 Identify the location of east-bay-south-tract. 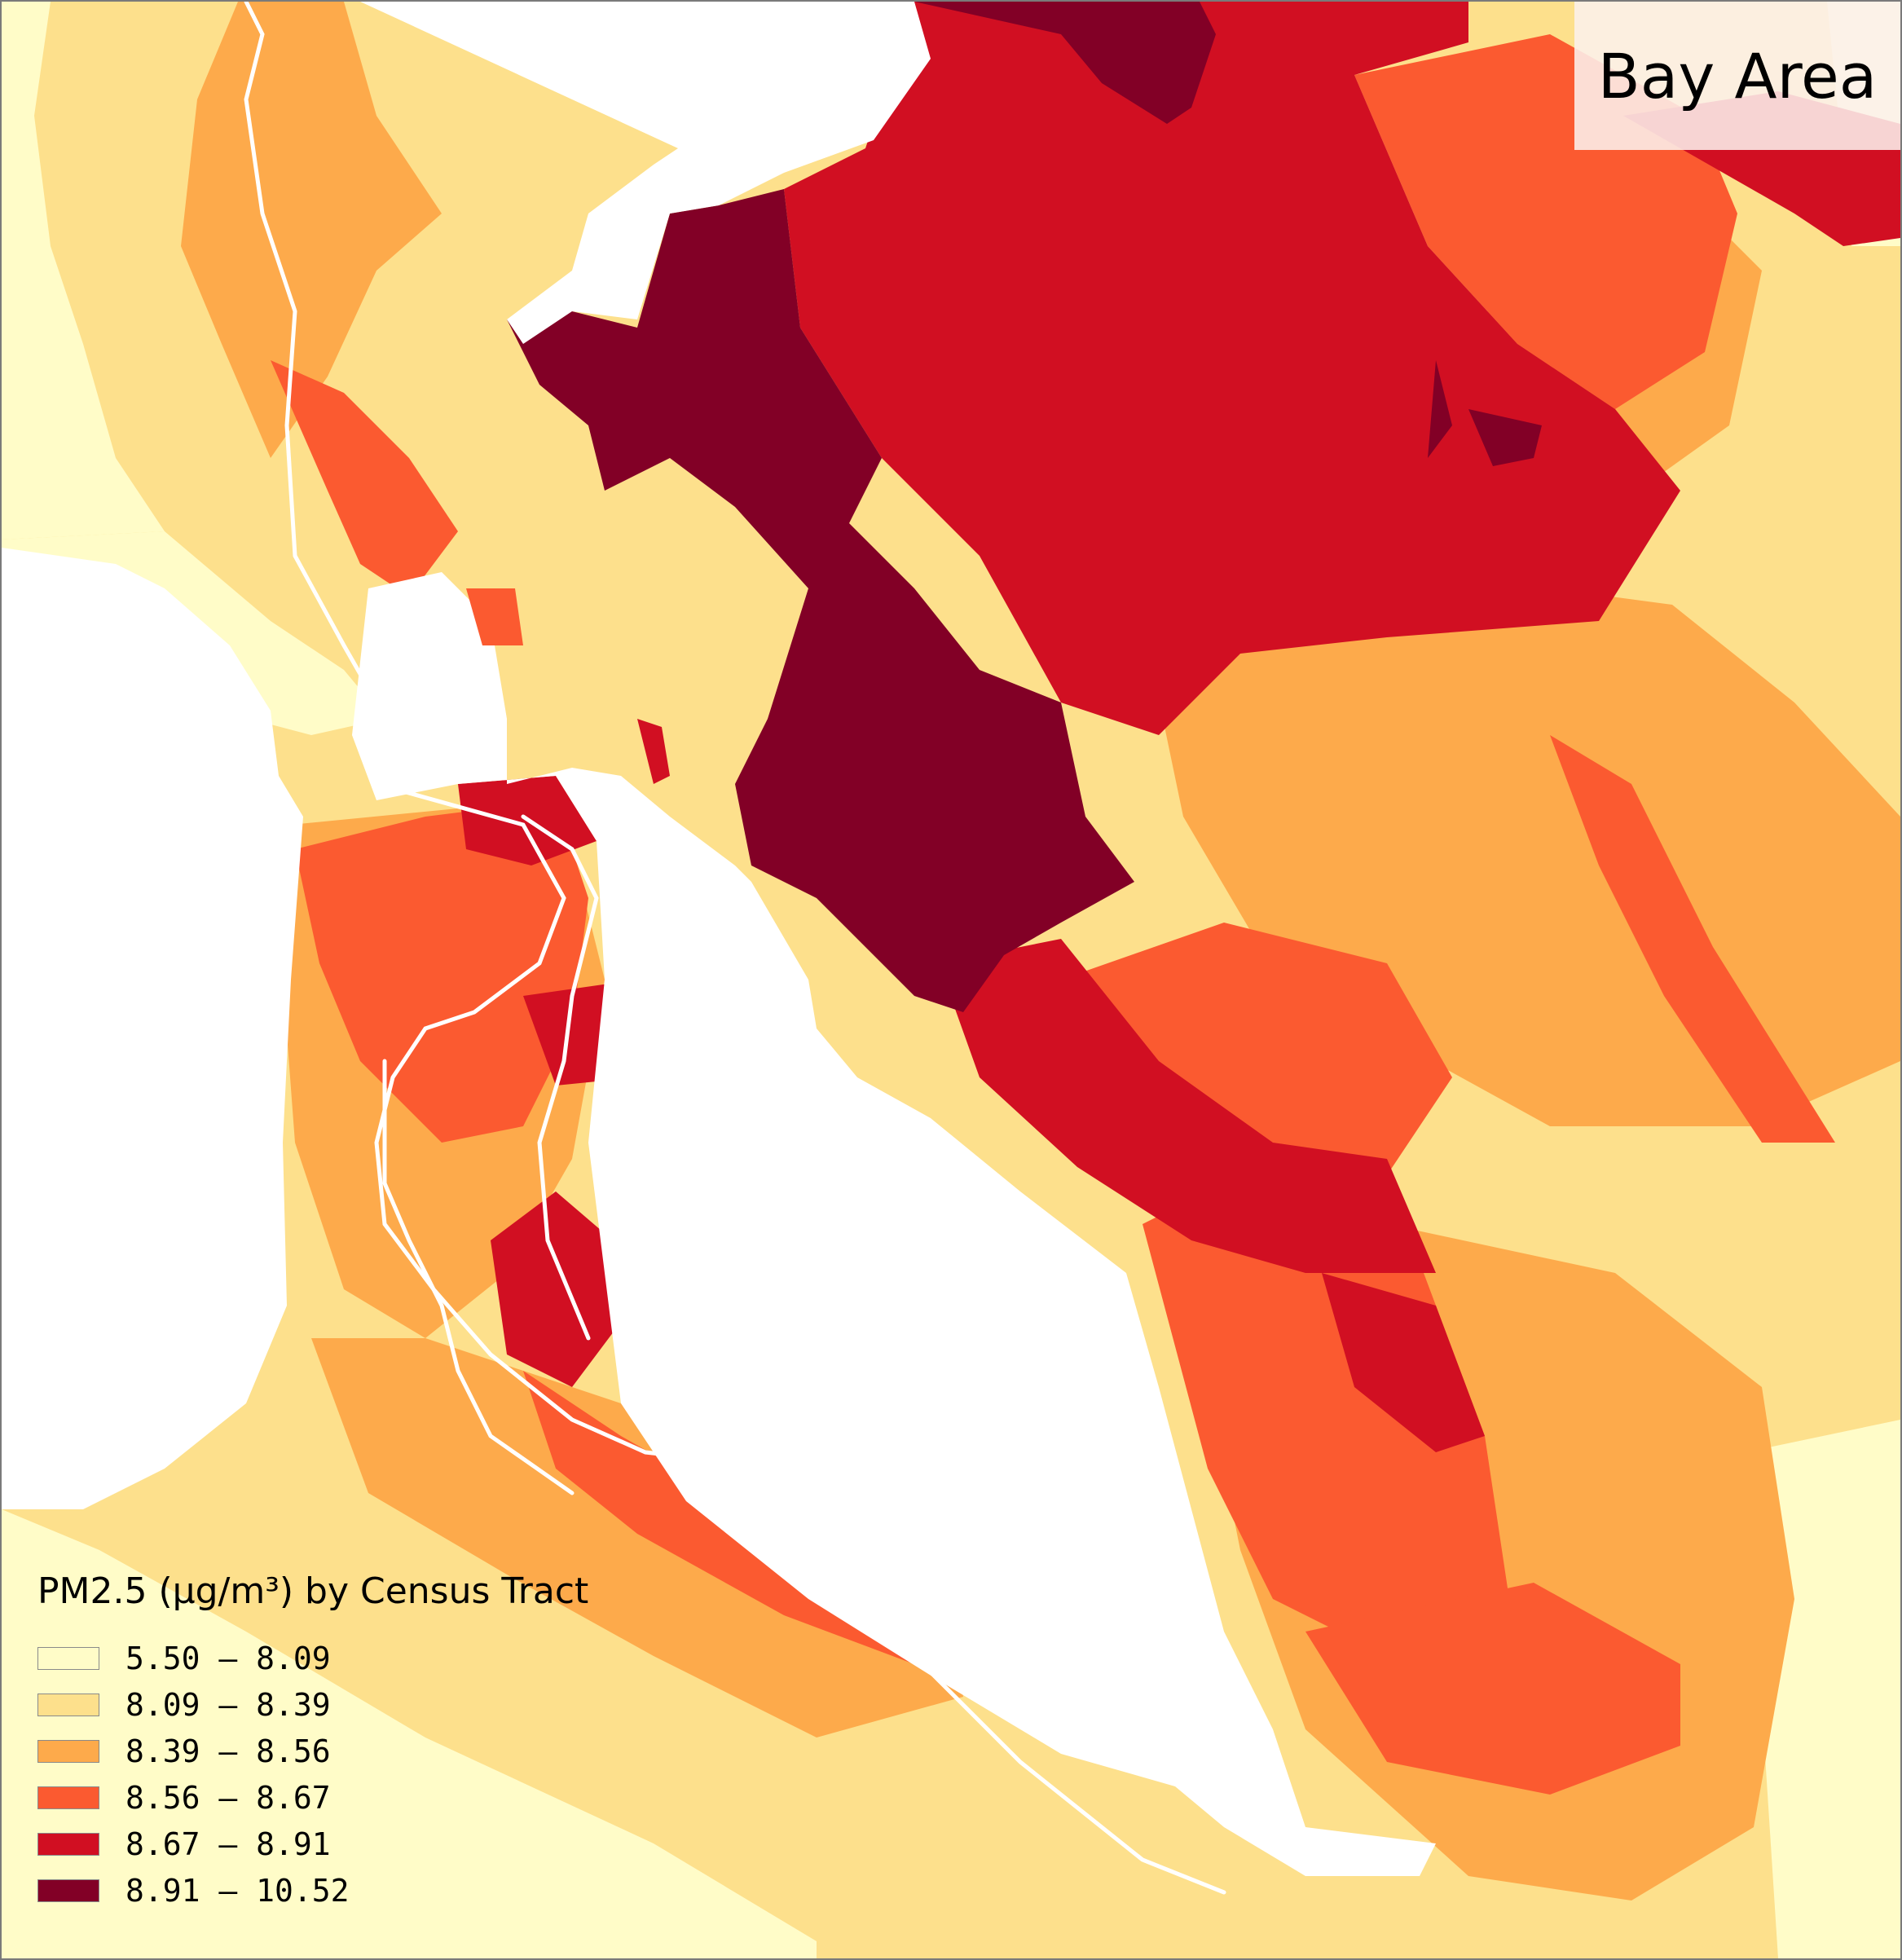
(1326, 1411).